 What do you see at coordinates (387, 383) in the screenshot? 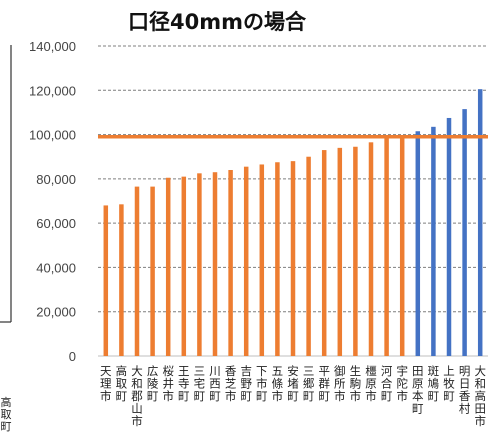
I see `x-tick-label: 河合町` at bounding box center [387, 383].